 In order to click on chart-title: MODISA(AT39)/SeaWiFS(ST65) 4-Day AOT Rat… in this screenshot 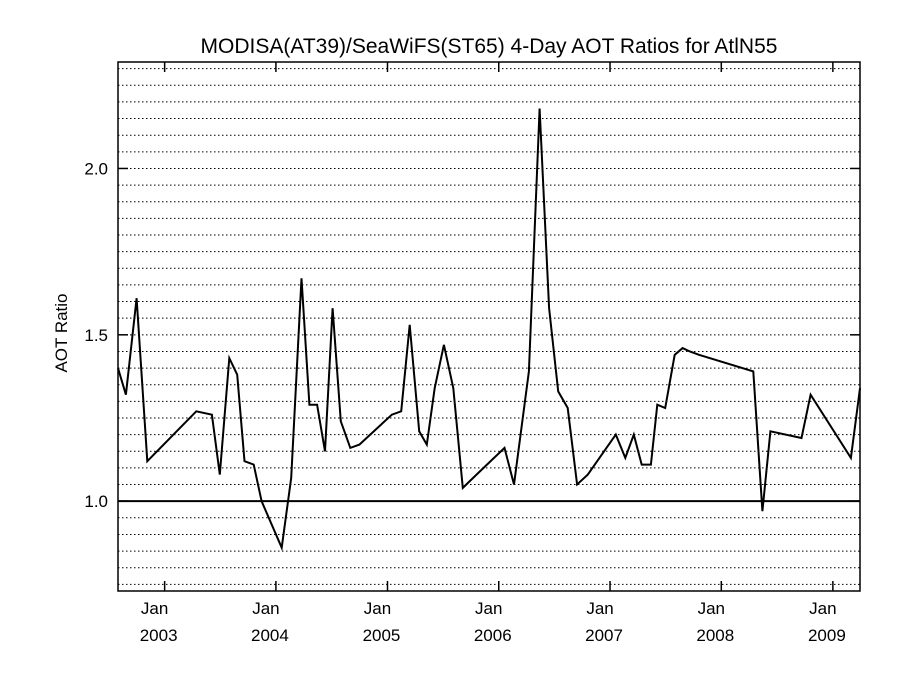, I will do `click(489, 46)`.